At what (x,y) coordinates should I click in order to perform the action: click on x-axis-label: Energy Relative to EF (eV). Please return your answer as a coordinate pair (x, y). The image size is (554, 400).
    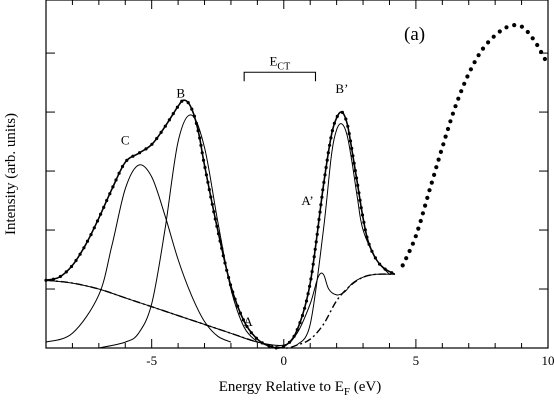
    Looking at the image, I should click on (300, 388).